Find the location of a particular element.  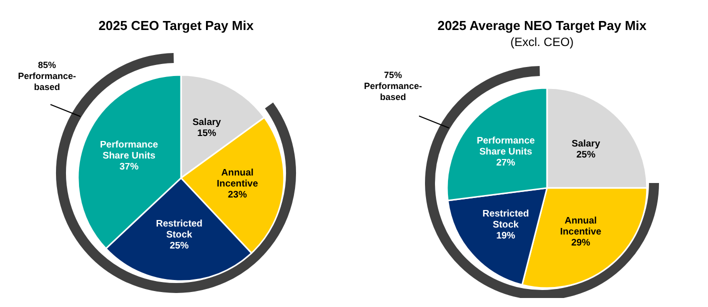

data-label: 19% is located at coordinates (506, 235).